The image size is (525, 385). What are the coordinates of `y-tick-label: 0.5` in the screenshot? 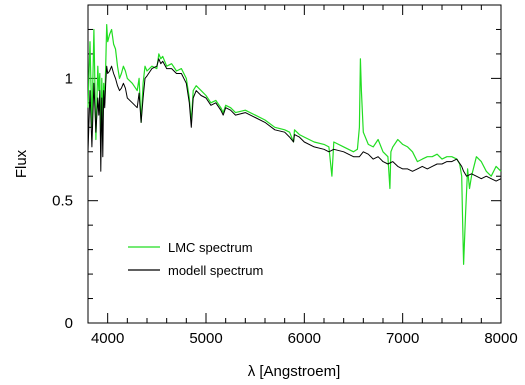 It's located at (62, 201).